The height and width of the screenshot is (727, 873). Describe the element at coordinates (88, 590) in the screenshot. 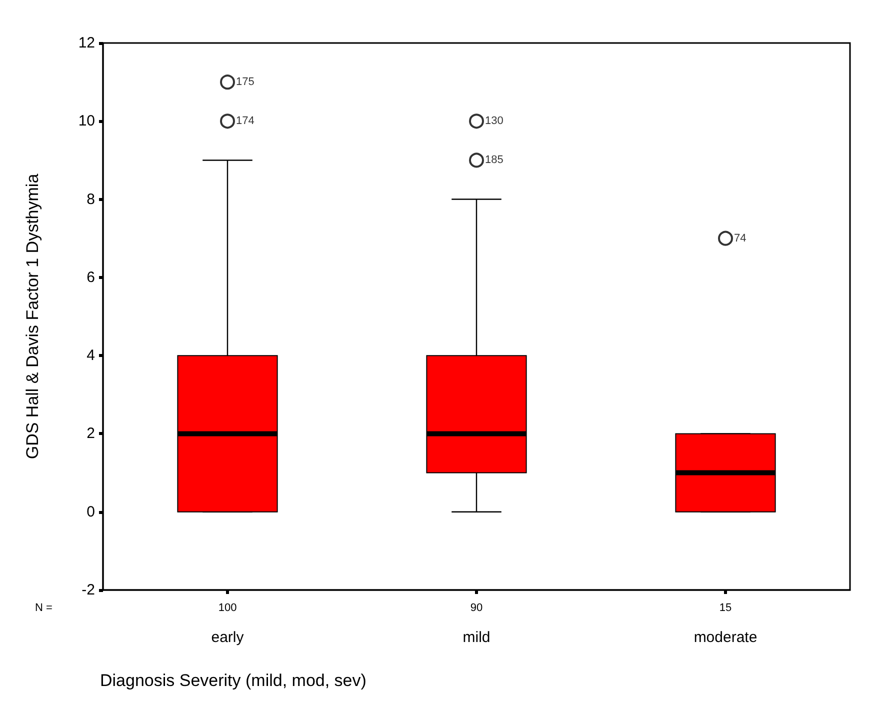

I see `y-tick-label: -2` at that location.